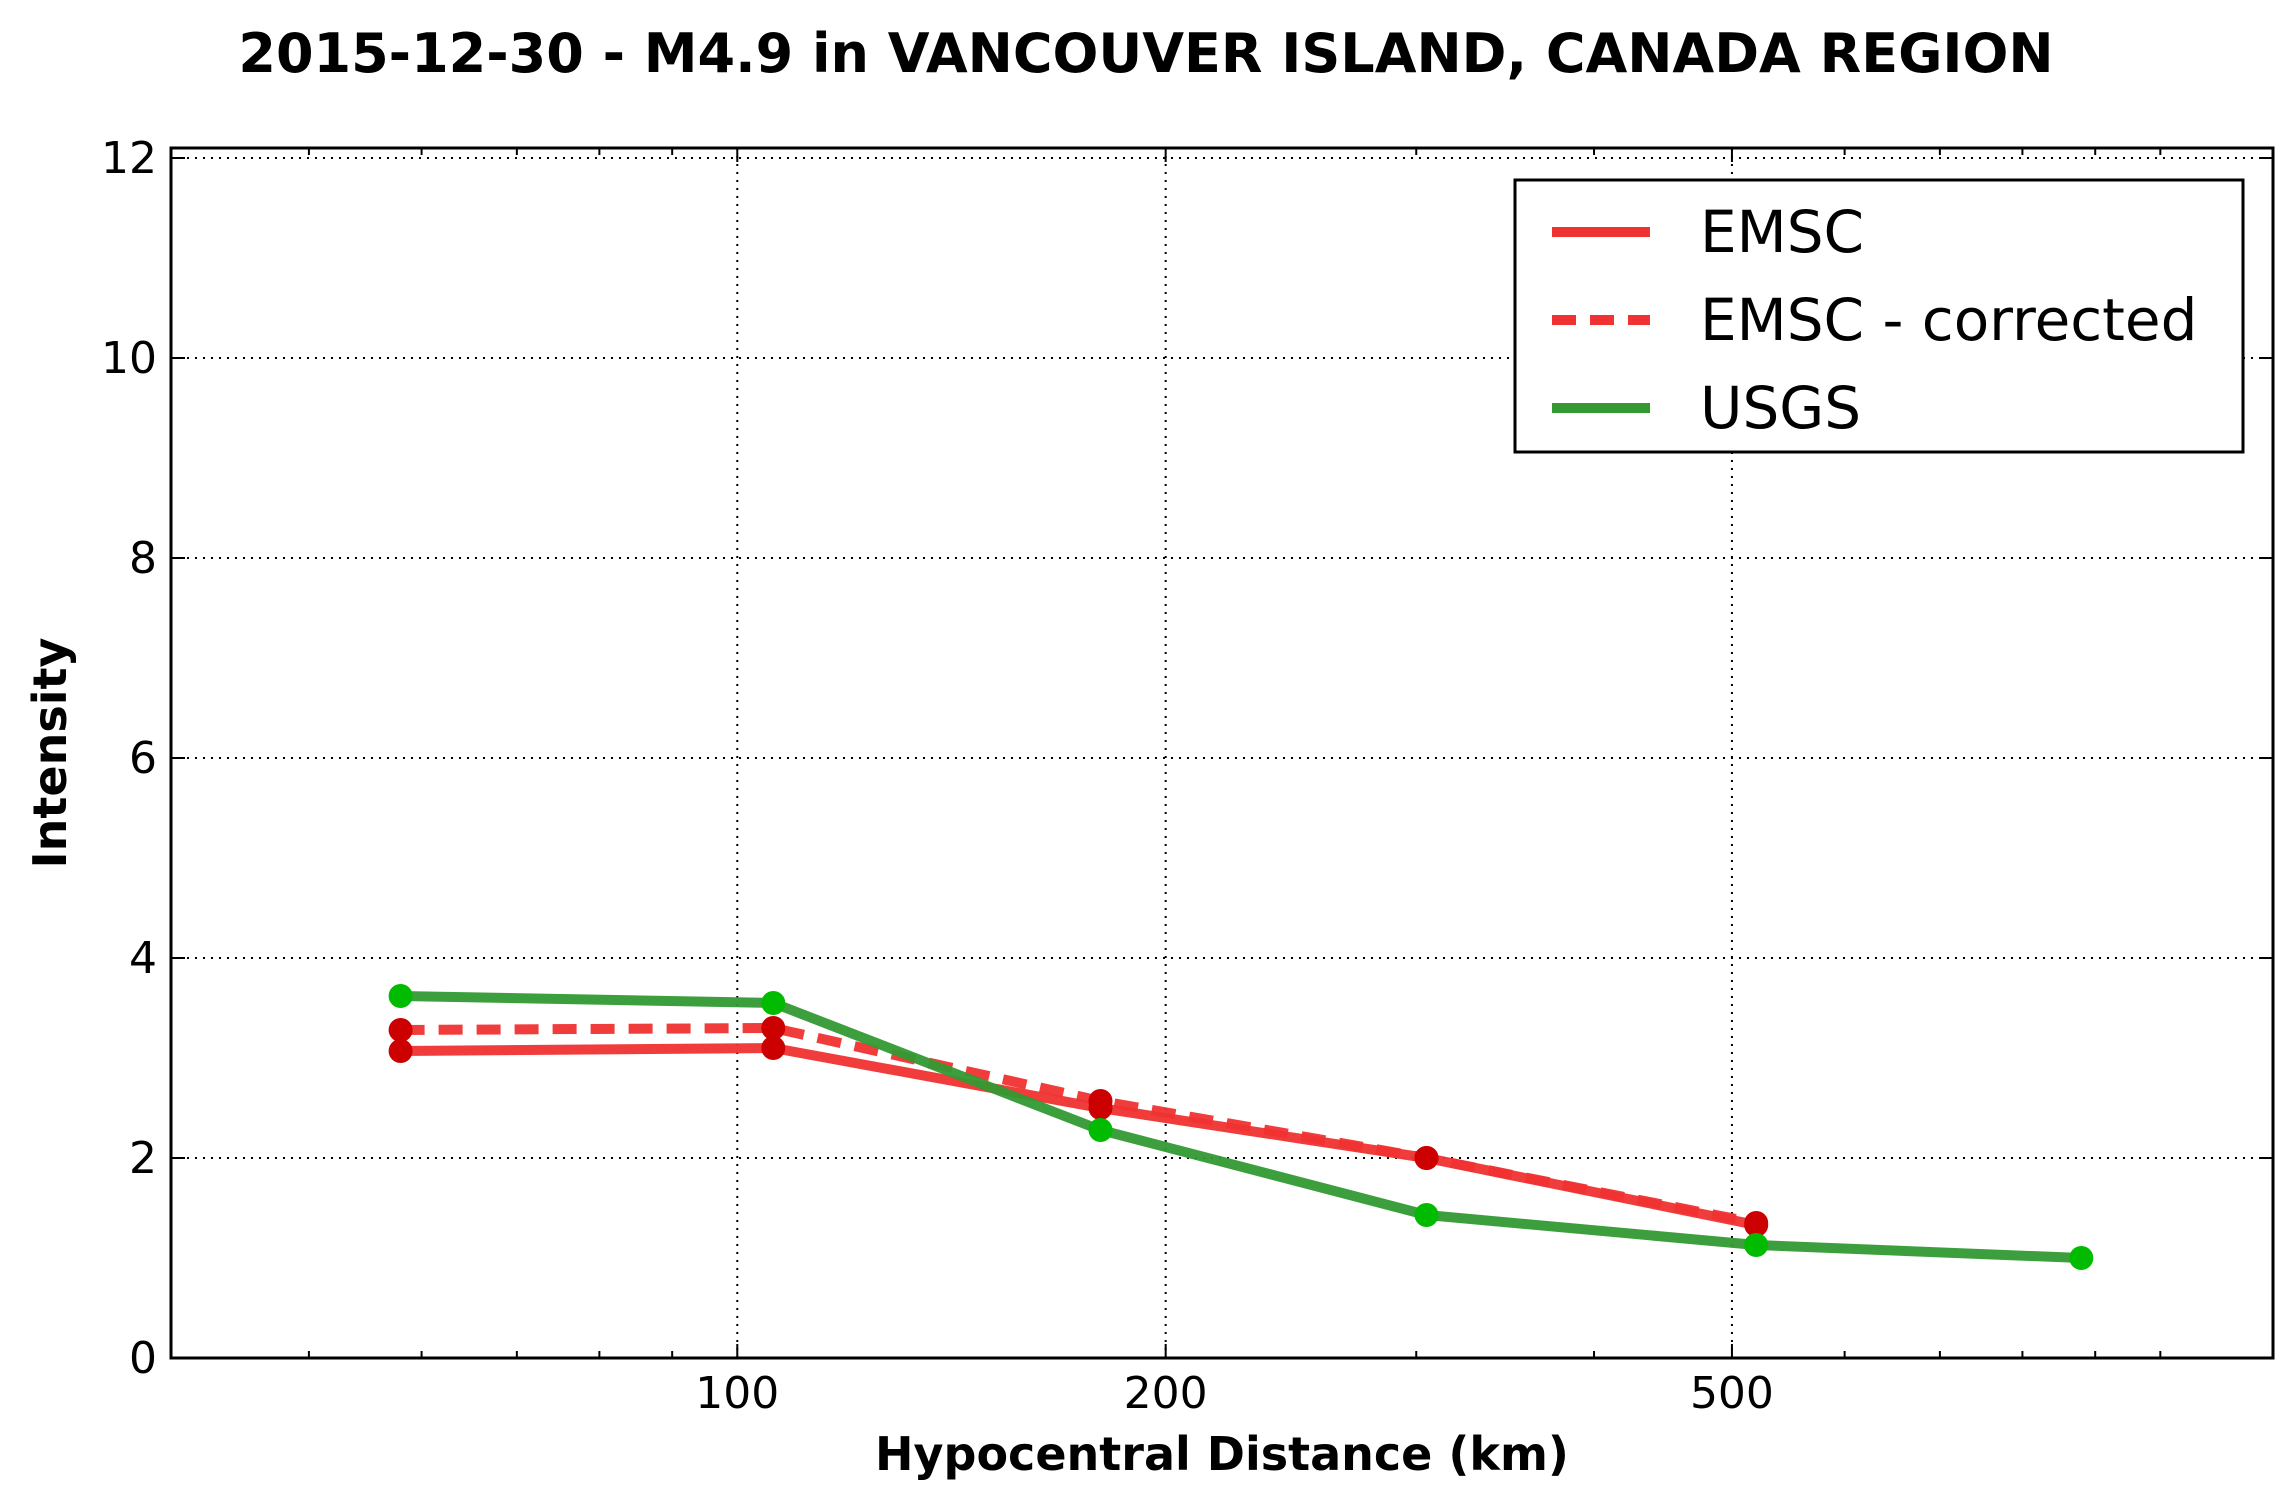 This screenshot has width=2292, height=1502. What do you see at coordinates (143, 558) in the screenshot?
I see `y-tick-label: 8` at bounding box center [143, 558].